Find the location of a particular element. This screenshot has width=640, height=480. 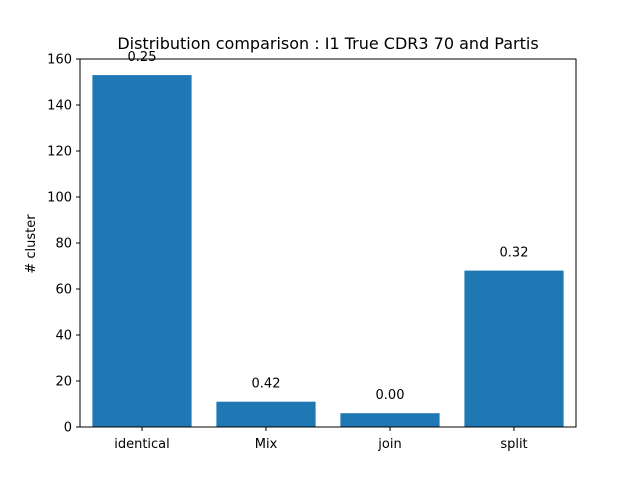

y-axis-label: # cluster is located at coordinates (31, 244).